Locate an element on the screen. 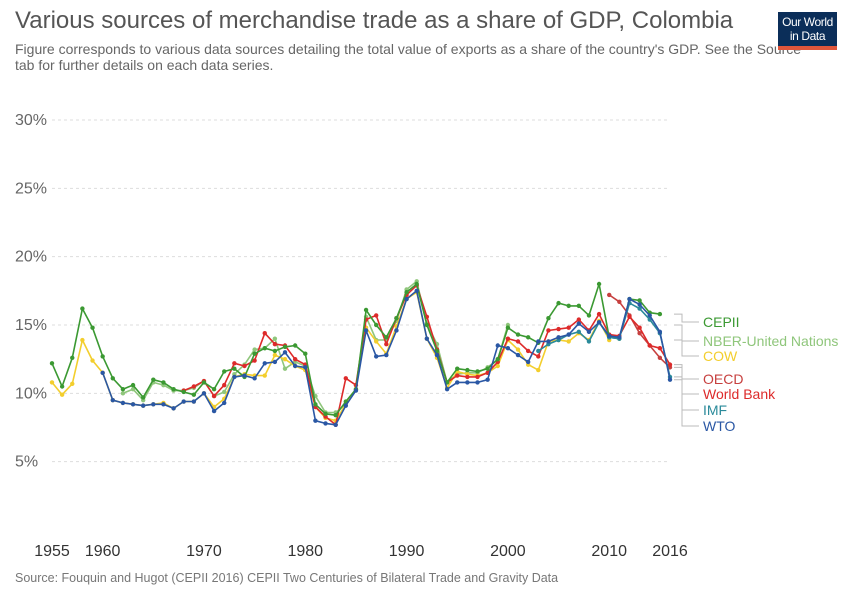  legend-label: World Bank is located at coordinates (739, 394).